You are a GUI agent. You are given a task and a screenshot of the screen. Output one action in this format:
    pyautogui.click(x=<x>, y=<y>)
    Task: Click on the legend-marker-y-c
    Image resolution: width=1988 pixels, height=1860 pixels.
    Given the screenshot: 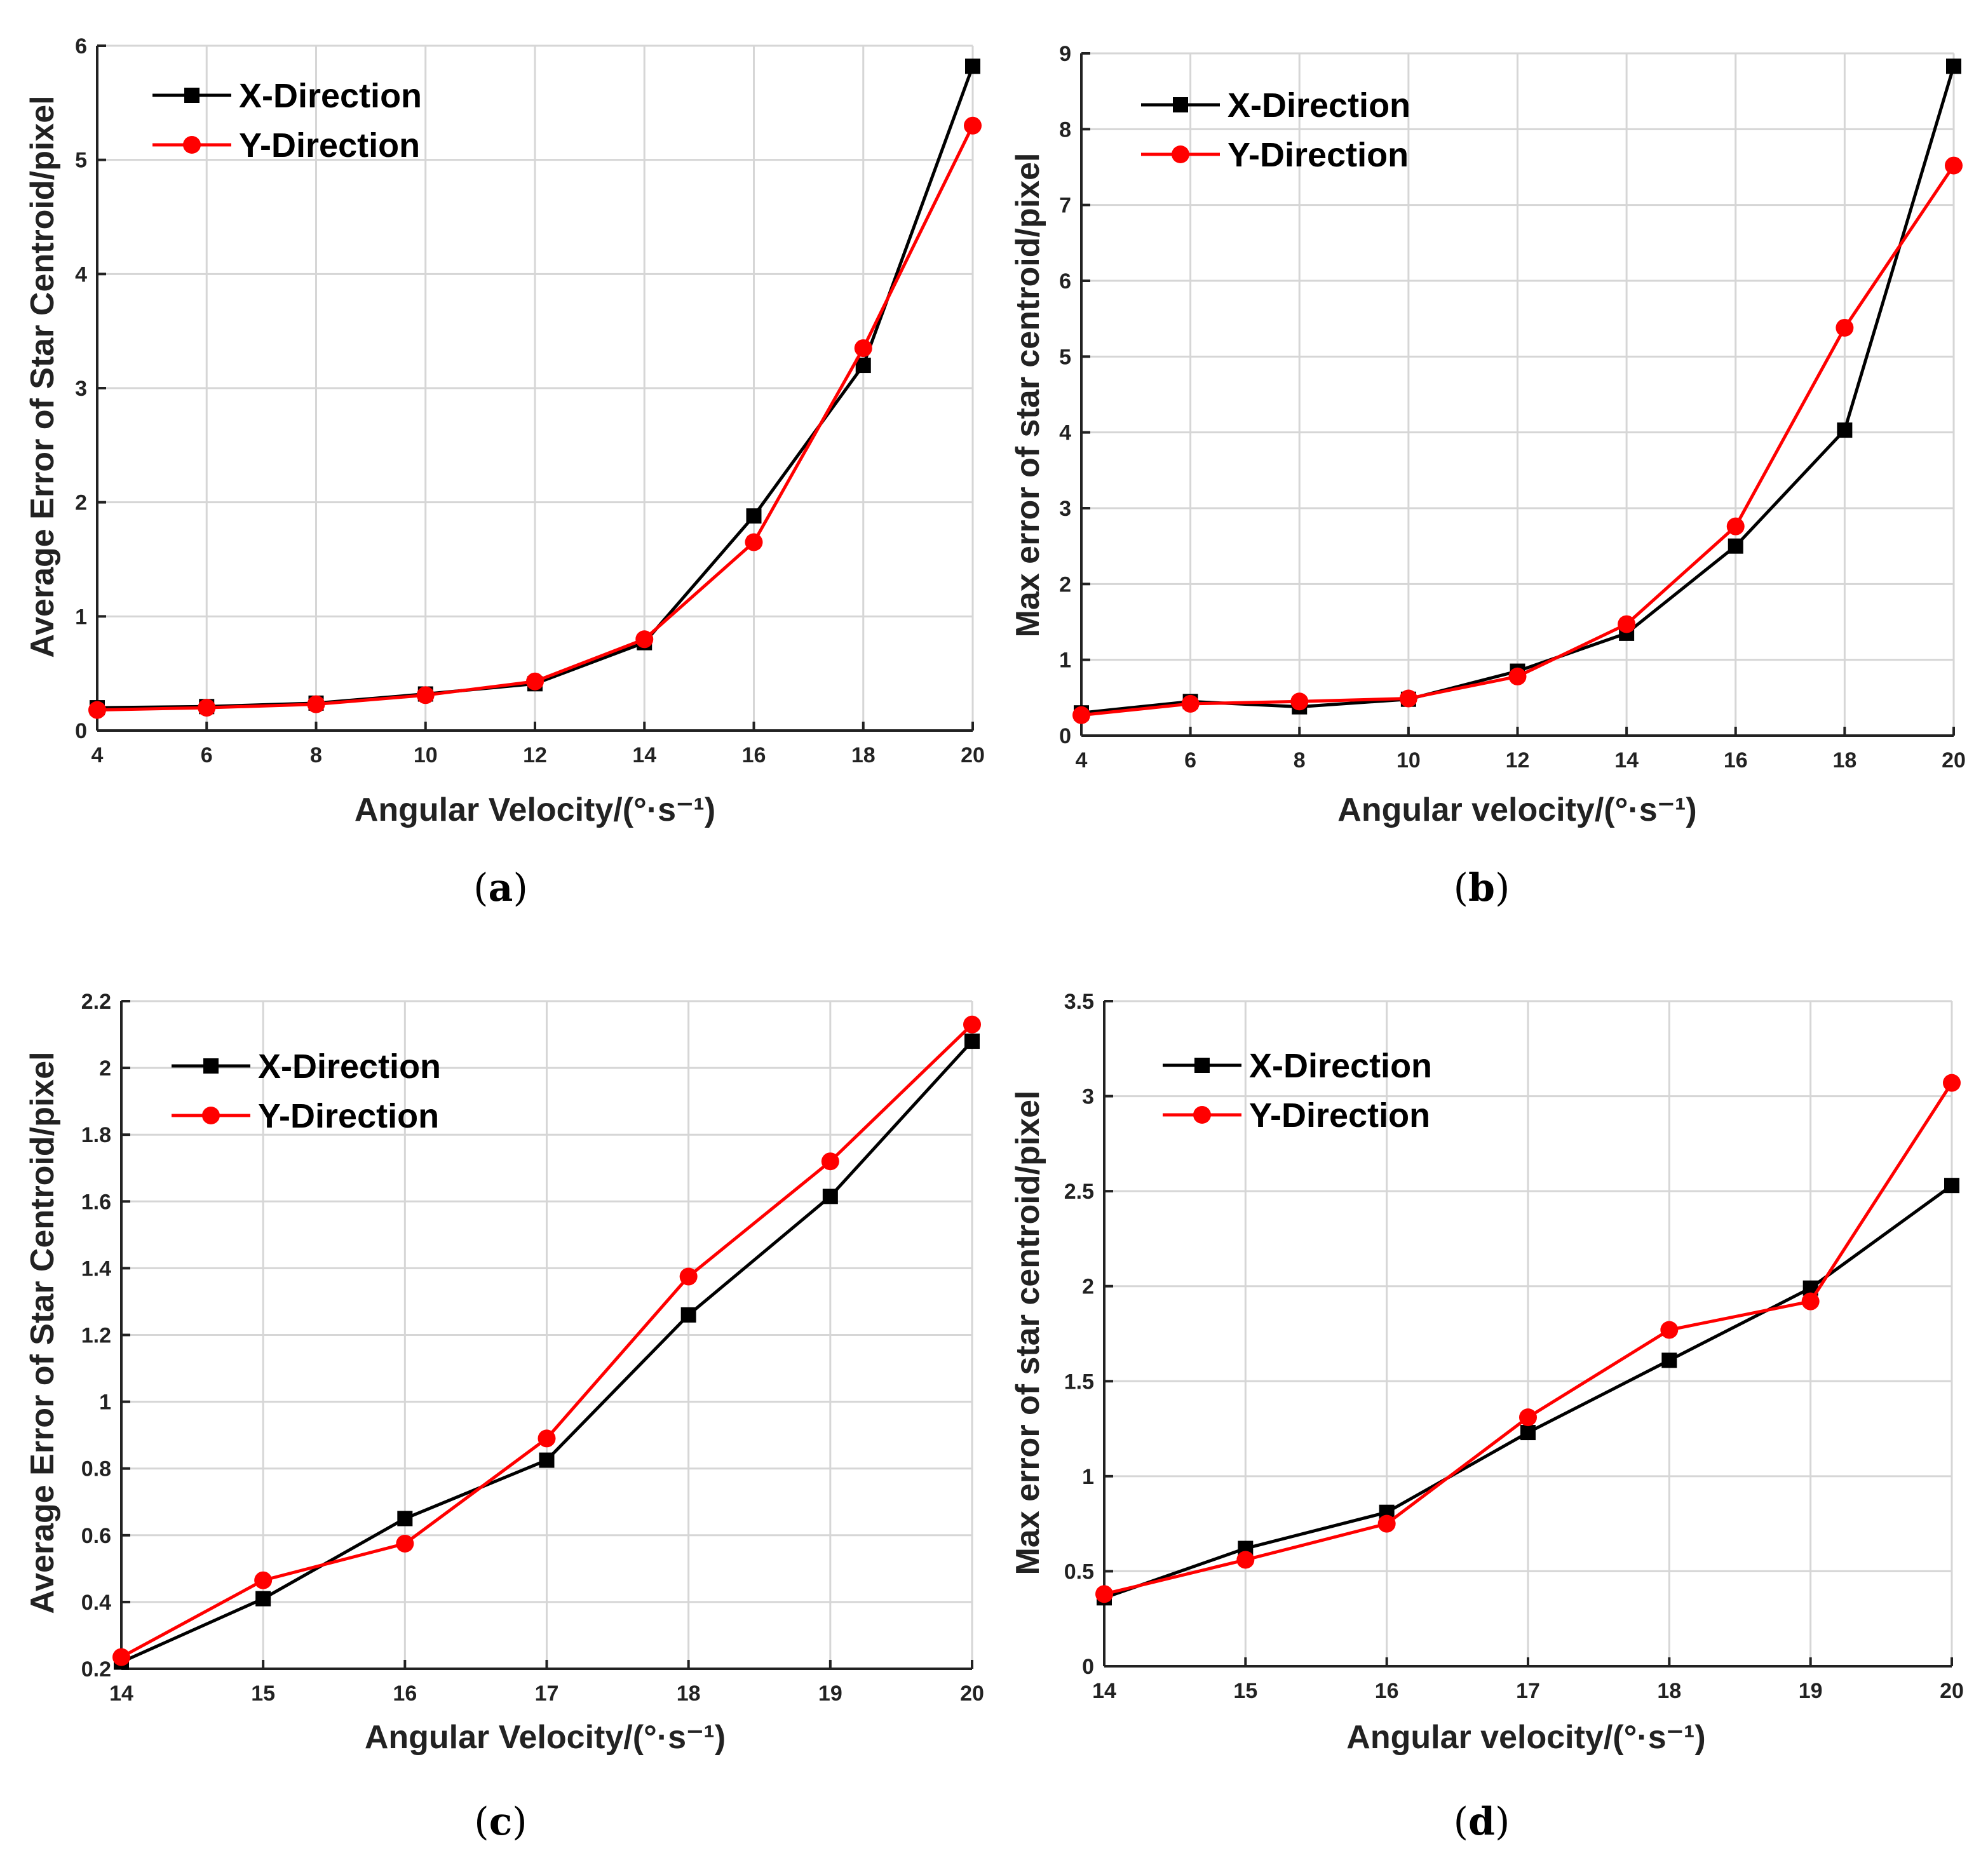 What is the action you would take?
    pyautogui.click(x=211, y=1115)
    